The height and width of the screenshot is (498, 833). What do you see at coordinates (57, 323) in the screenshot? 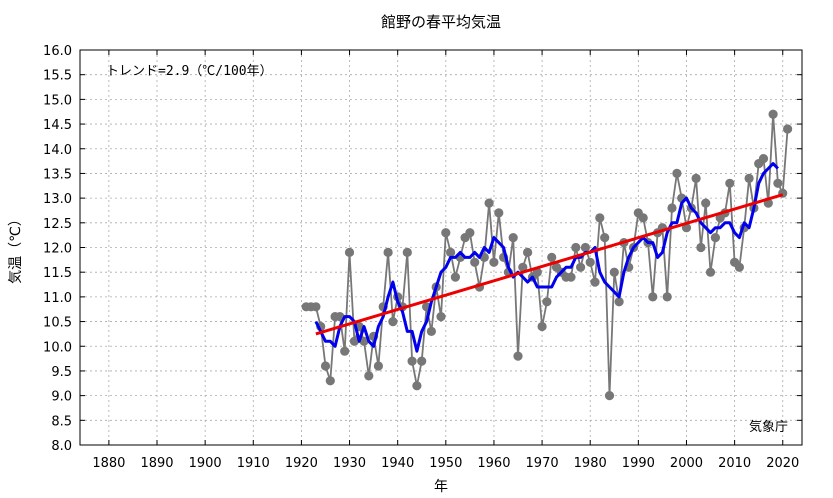
I see `y-tick-label: 10.5` at bounding box center [57, 323].